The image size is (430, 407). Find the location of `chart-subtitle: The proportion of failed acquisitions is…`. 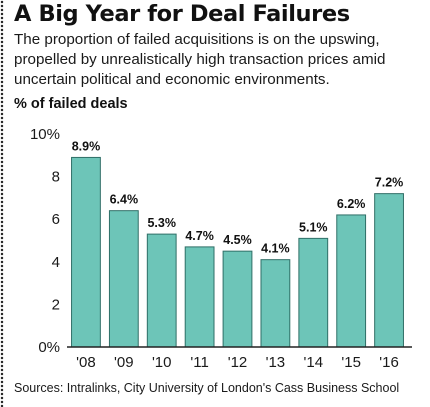

chart-subtitle: The proportion of failed acquisitions is… is located at coordinates (200, 59).